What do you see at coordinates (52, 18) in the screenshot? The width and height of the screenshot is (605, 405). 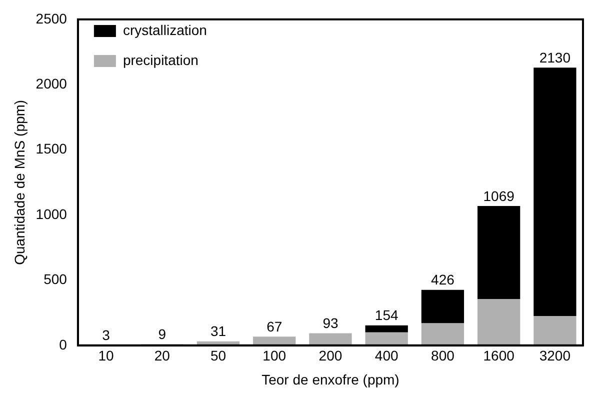 I see `y-tick-label: 2500` at bounding box center [52, 18].